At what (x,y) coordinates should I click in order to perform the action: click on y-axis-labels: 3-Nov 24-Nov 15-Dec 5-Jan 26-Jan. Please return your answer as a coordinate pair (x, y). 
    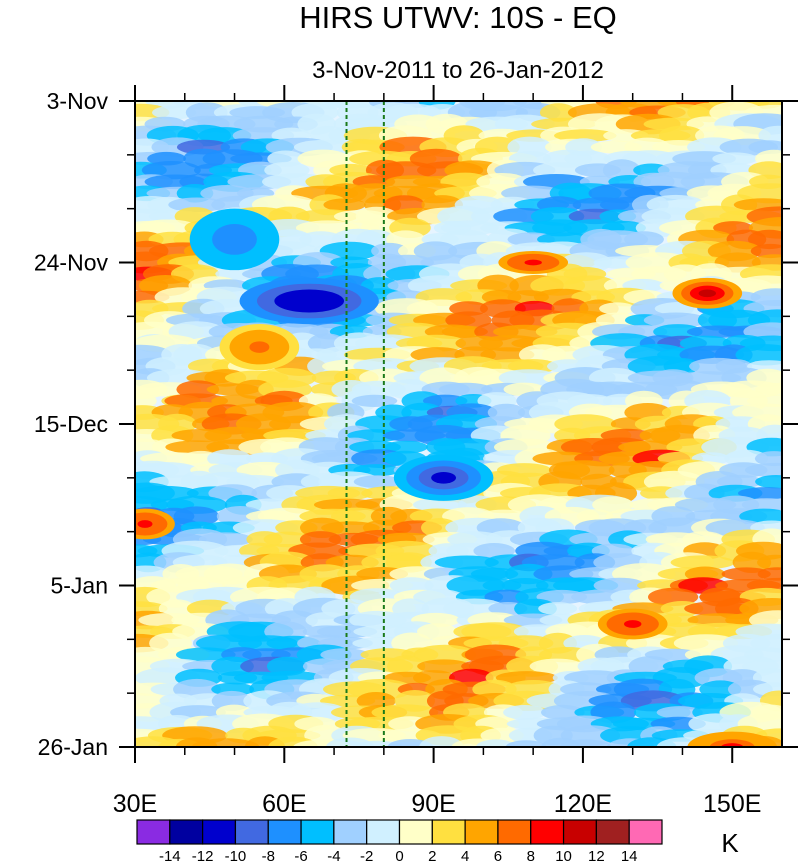
    Looking at the image, I should click on (71, 424).